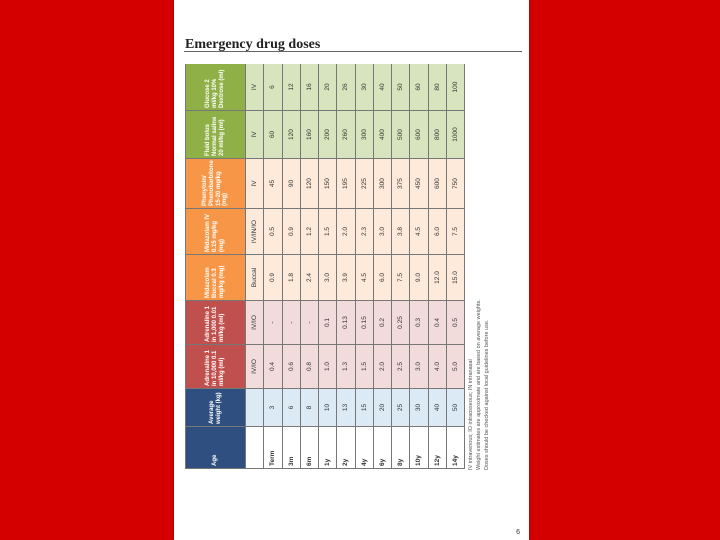 This screenshot has height=540, width=720. I want to click on table-cell: 80, so click(437, 87).